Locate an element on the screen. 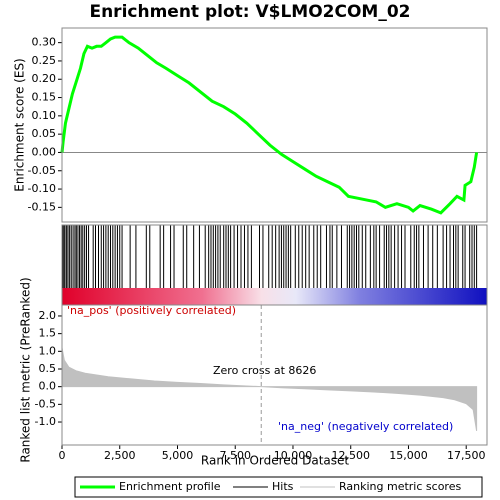 This screenshot has height=500, width=500. x-tick-label: 15,000 is located at coordinates (408, 455).